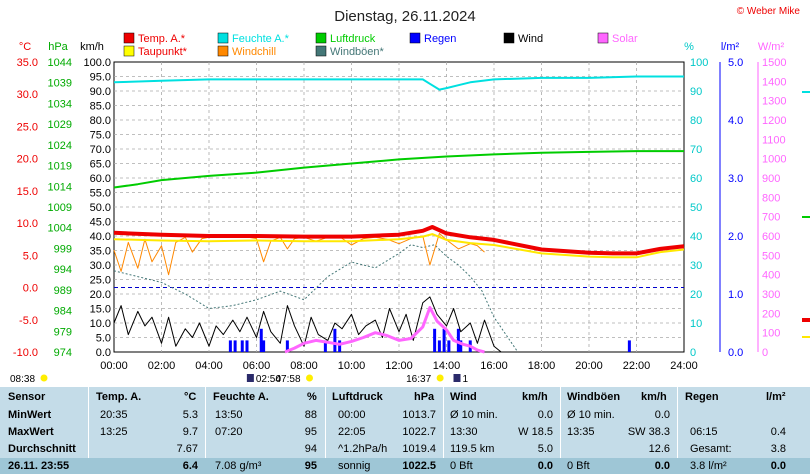 The width and height of the screenshot is (810, 474). I want to click on summary-cell: 1022.5, so click(419, 466).